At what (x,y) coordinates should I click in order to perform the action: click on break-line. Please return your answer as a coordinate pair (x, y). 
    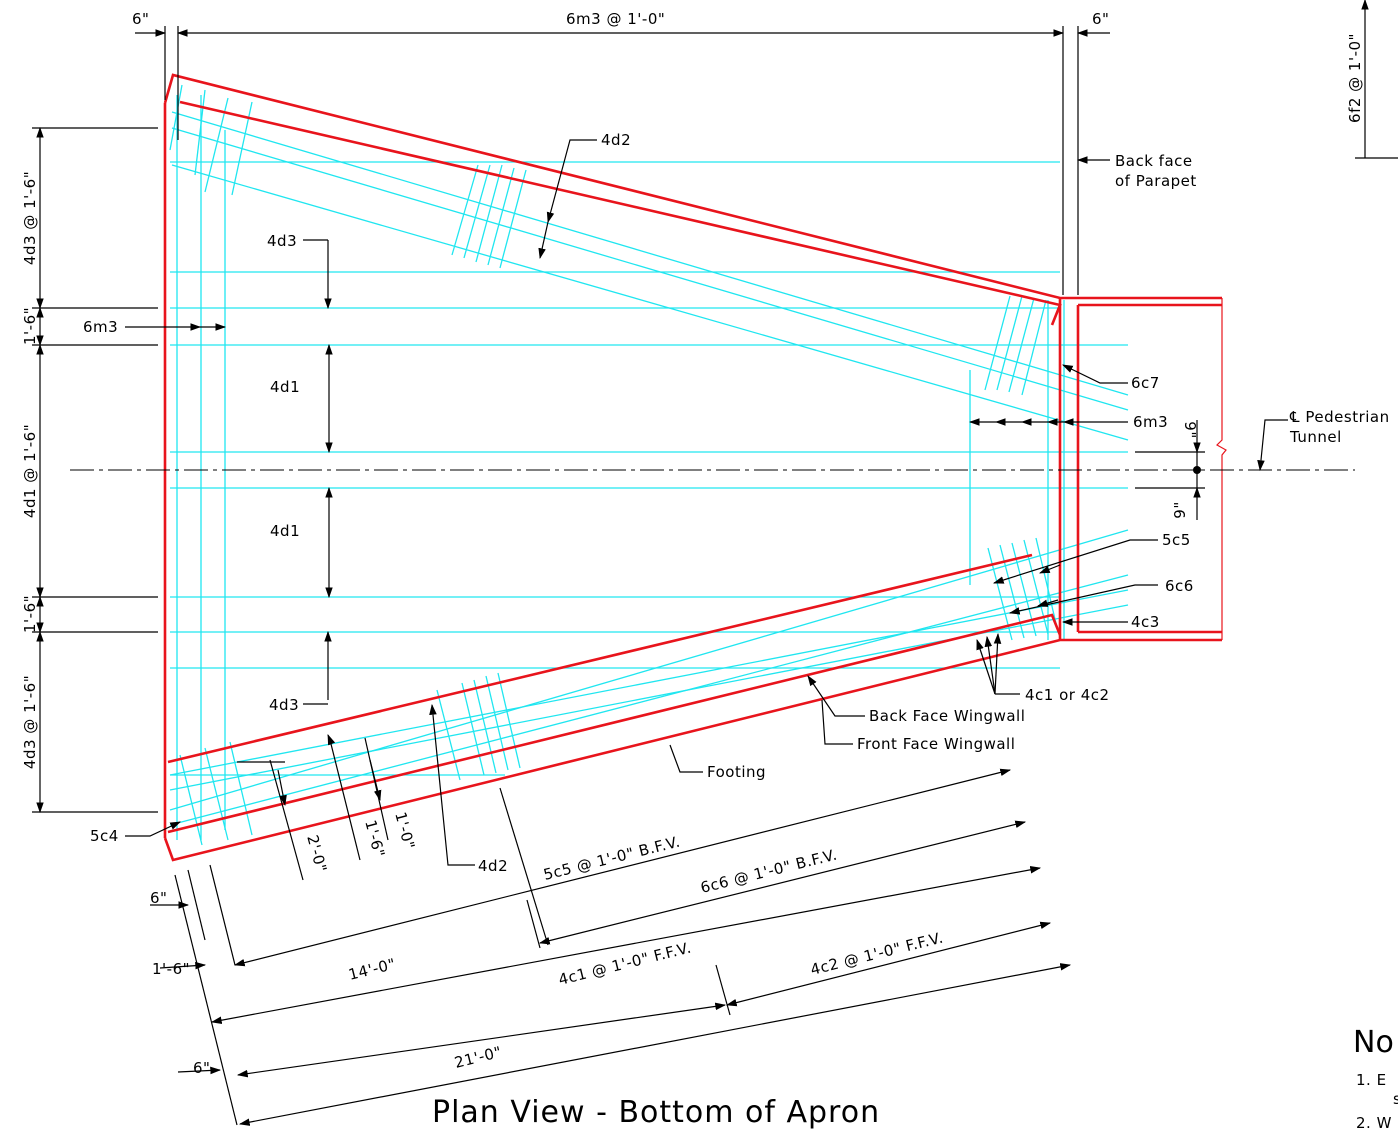
    Looking at the image, I should click on (1221, 469).